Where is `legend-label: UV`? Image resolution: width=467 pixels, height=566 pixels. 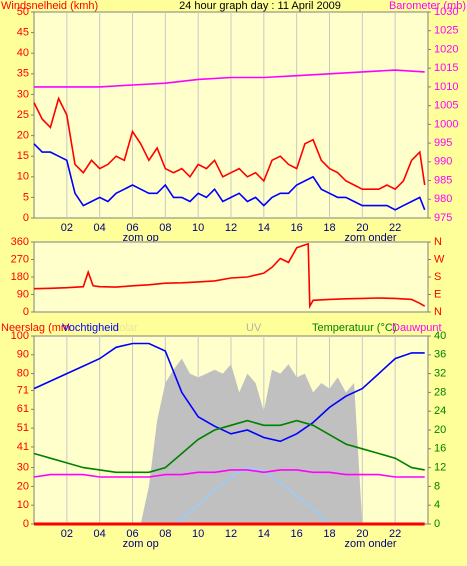 legend-label: UV is located at coordinates (254, 328).